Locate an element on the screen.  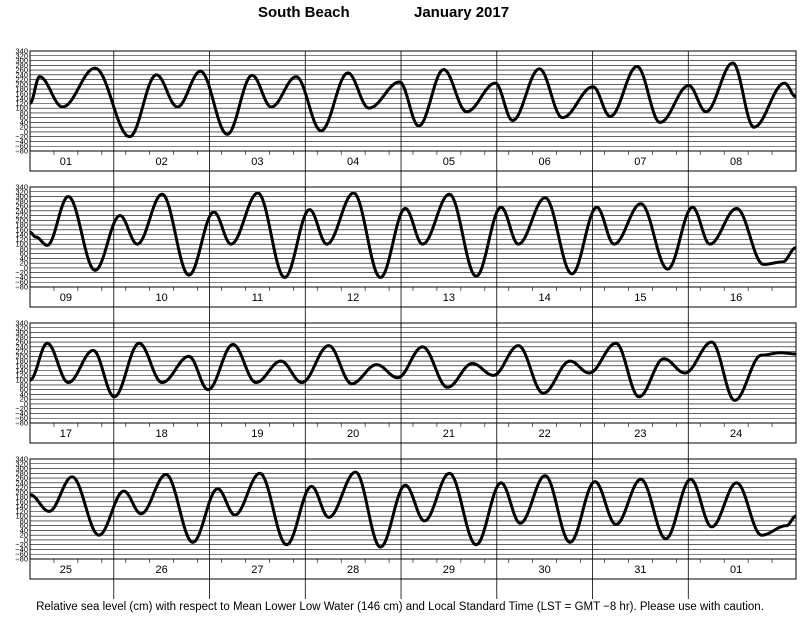
day-label: 26 is located at coordinates (162, 570).